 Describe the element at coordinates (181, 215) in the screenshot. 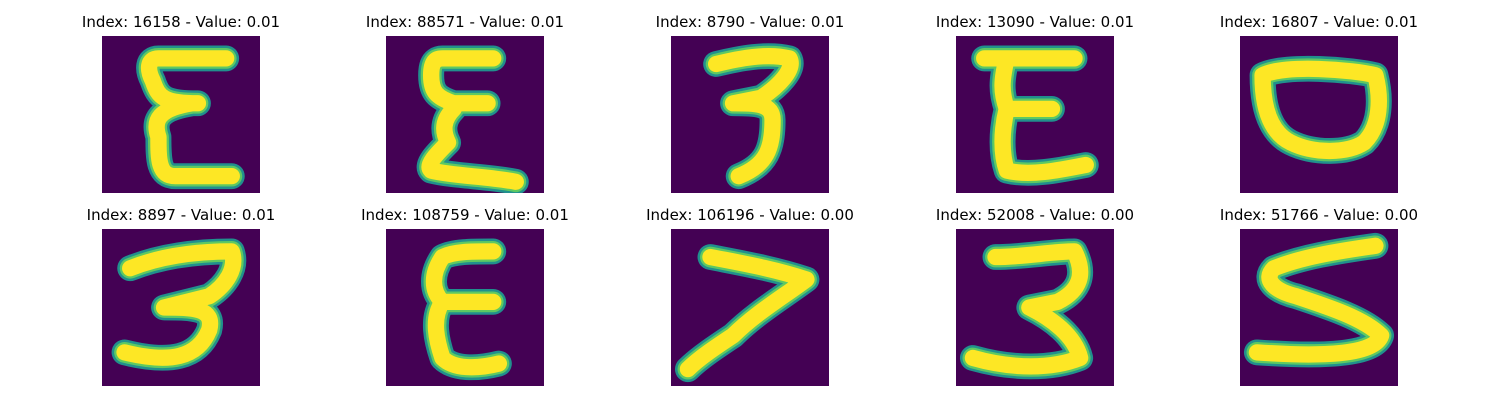

I see `panel-title: Index: 8897 - Value: 0.01` at that location.